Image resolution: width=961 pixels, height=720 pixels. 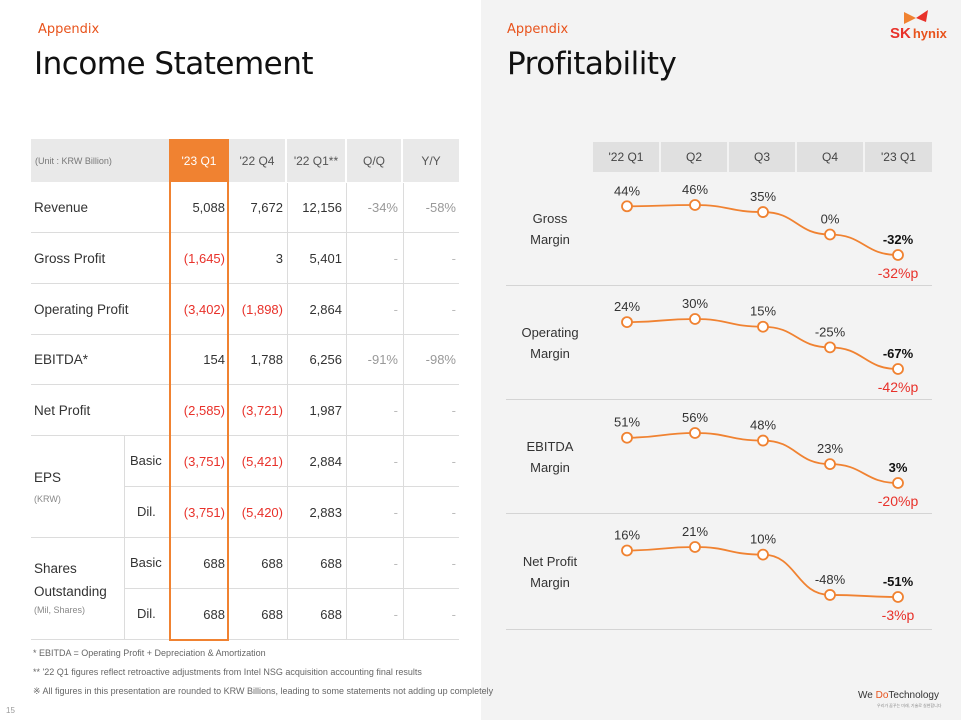 I want to click on shares-basic-value-4: -, so click(x=453, y=563).